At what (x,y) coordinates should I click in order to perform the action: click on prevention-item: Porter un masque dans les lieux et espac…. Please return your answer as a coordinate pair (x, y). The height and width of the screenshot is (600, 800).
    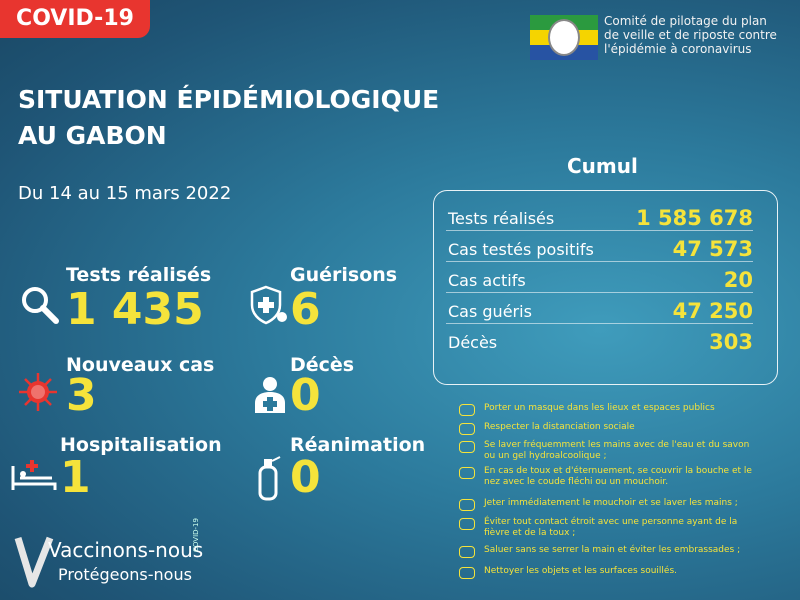
    Looking at the image, I should click on (599, 408).